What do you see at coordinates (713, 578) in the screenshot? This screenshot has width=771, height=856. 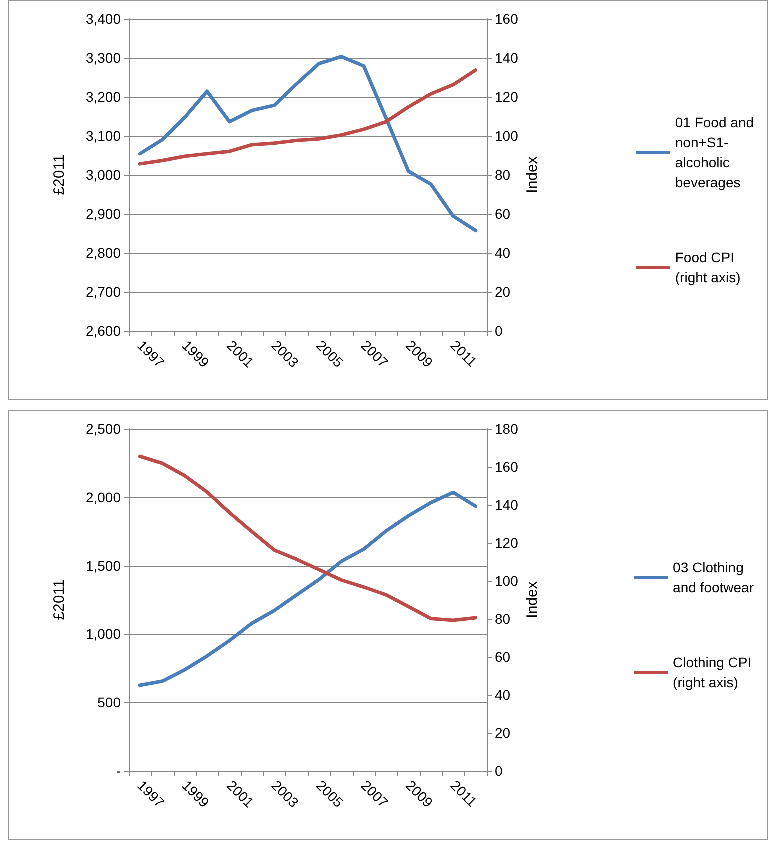 I see `legend-label: 03 Clothing and footwear` at bounding box center [713, 578].